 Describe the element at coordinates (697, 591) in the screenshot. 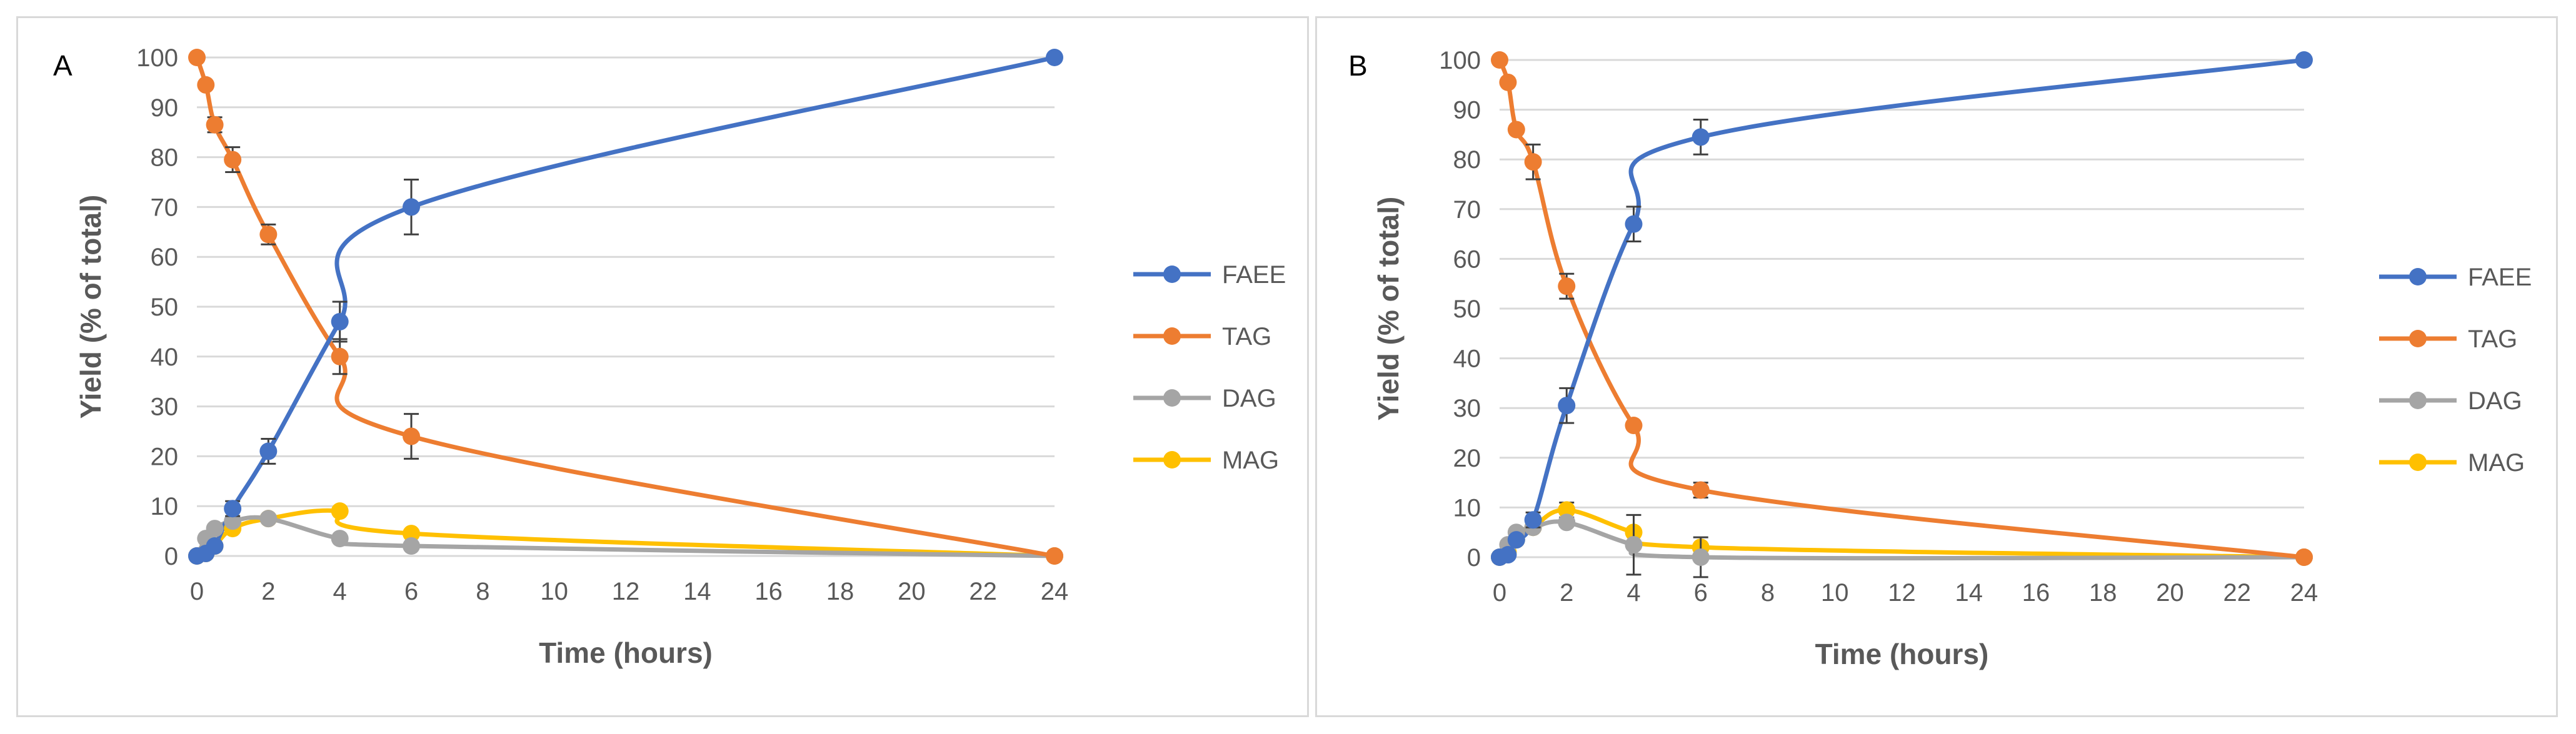

I see `chart-a-x-tick-label: 14` at that location.